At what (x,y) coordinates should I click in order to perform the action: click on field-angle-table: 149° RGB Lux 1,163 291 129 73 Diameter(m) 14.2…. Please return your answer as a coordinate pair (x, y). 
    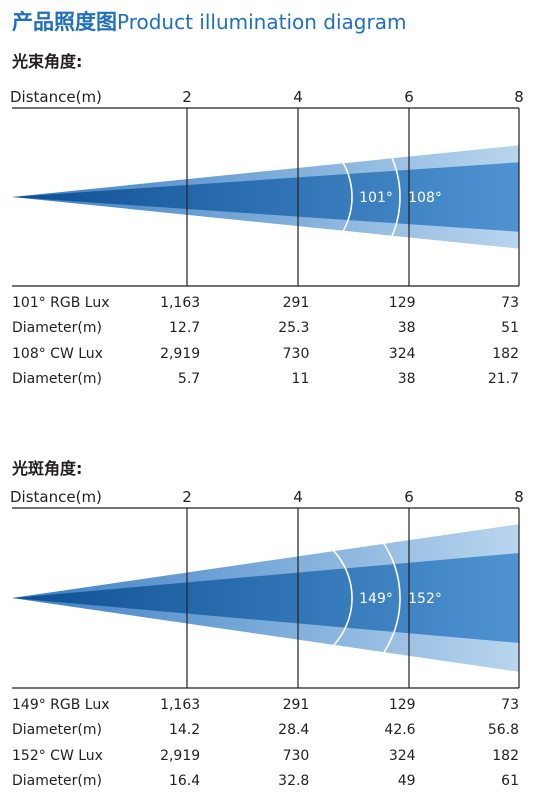
    Looking at the image, I should click on (266, 743).